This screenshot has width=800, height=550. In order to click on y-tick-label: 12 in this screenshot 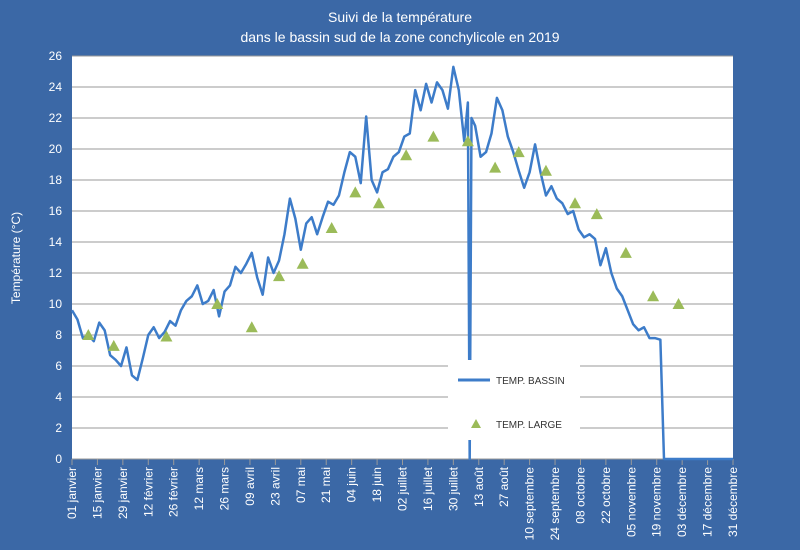, I will do `click(56, 273)`.